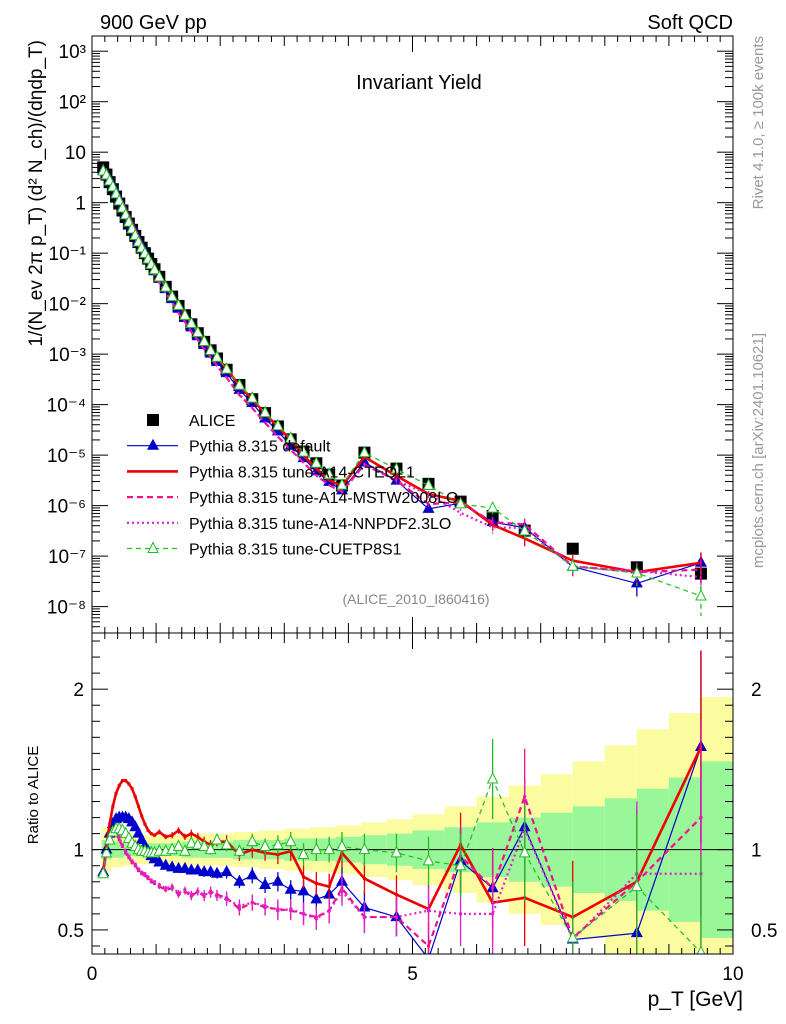 This screenshot has height=1024, width=786. Describe the element at coordinates (212, 421) in the screenshot. I see `legend-label: ALICE` at that location.